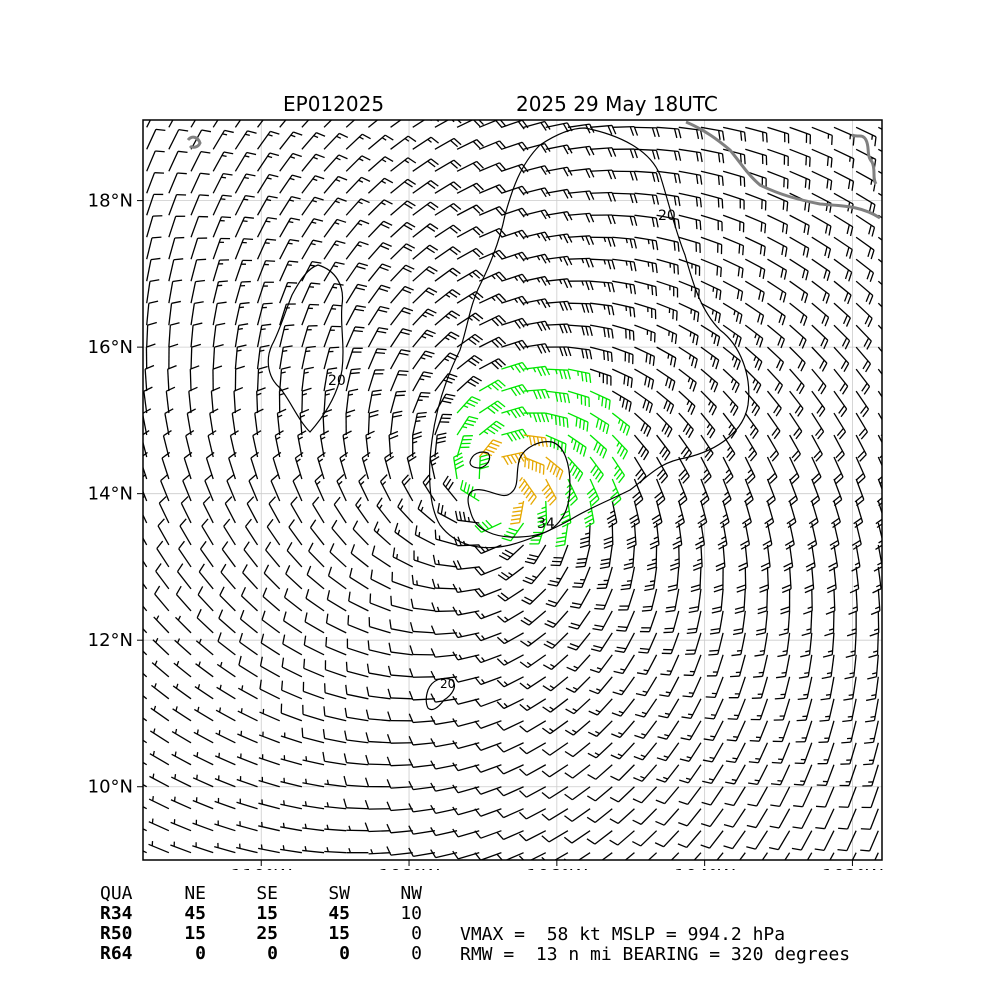 The image size is (1000, 1000). Describe the element at coordinates (305, 348) in the screenshot. I see `contour-20kt-west` at that location.